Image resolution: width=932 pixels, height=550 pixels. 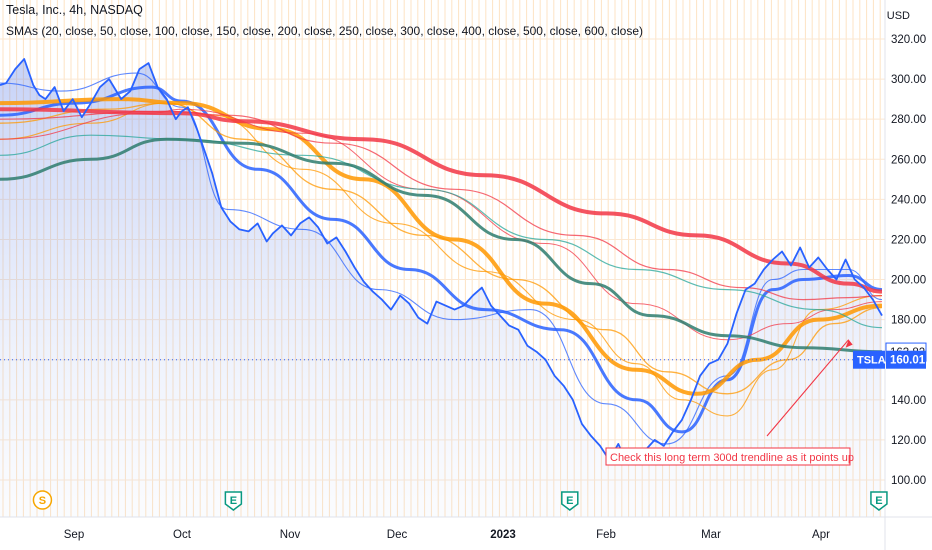 I want to click on x-tick-label: Nov, so click(x=290, y=535).